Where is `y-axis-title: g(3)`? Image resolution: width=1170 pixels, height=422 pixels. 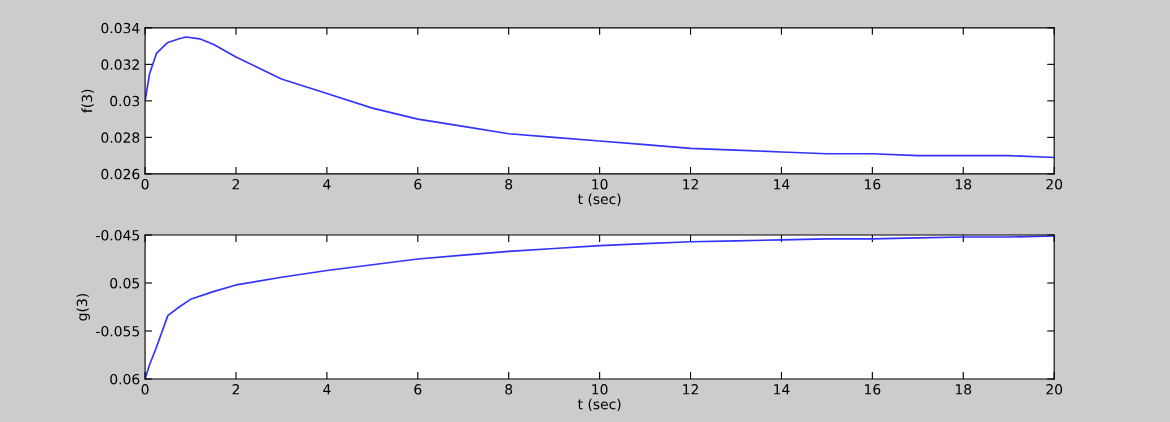
y-axis-title: g(3) is located at coordinates (83, 307).